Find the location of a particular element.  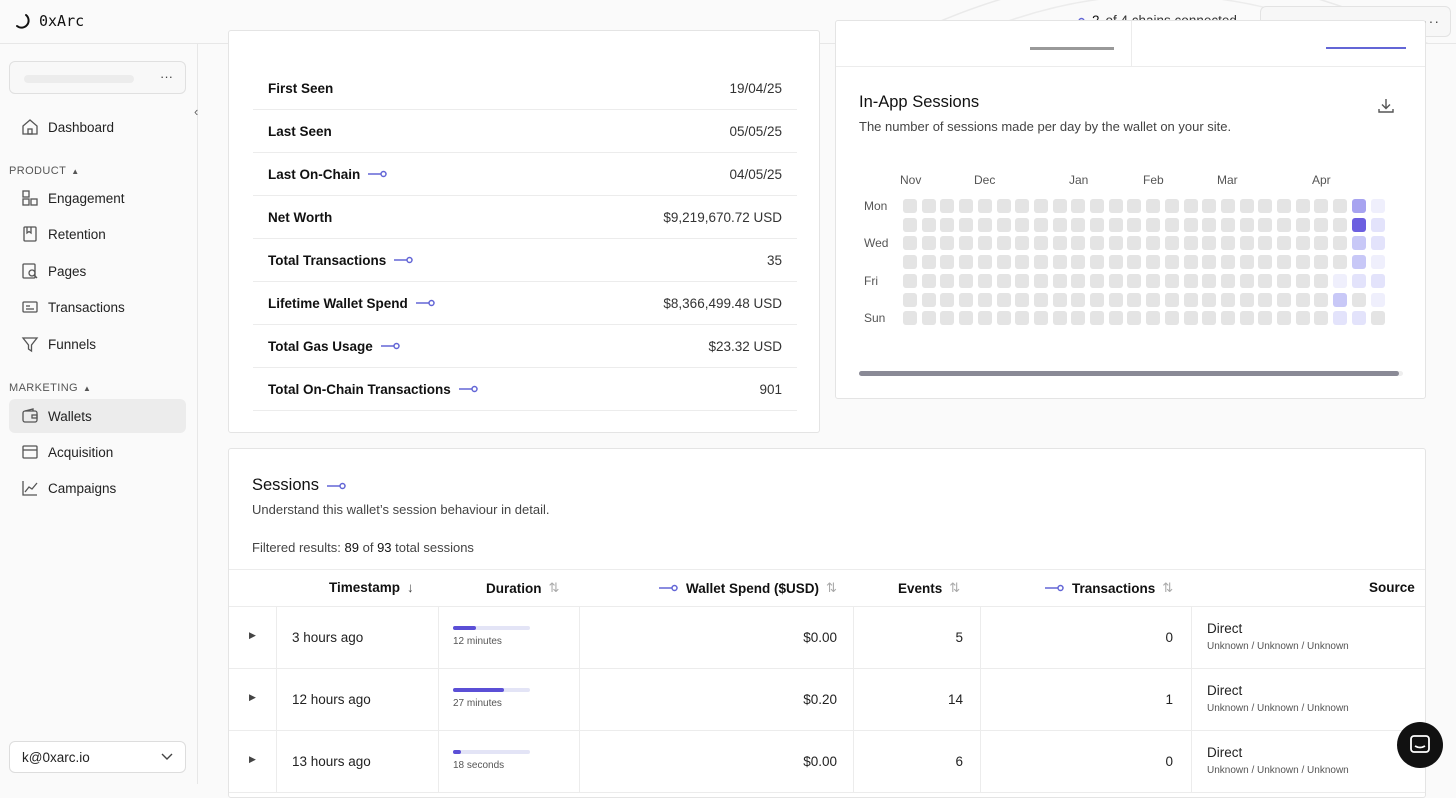

sidebar-item-transactions: Transactions is located at coordinates (97, 307).